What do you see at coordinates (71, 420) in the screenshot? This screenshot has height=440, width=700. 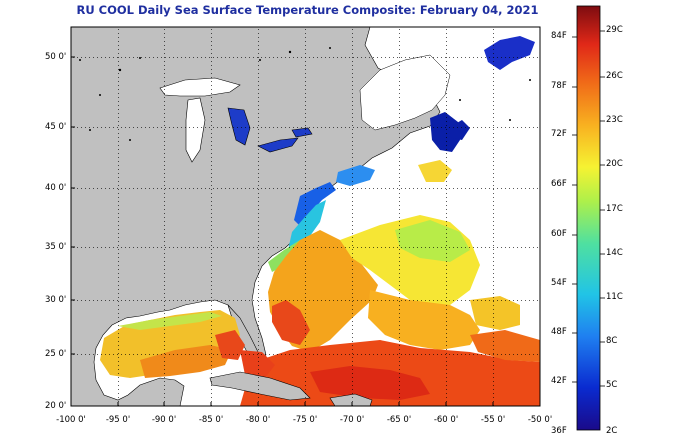 I see `lon-label-100: -100 0'` at bounding box center [71, 420].